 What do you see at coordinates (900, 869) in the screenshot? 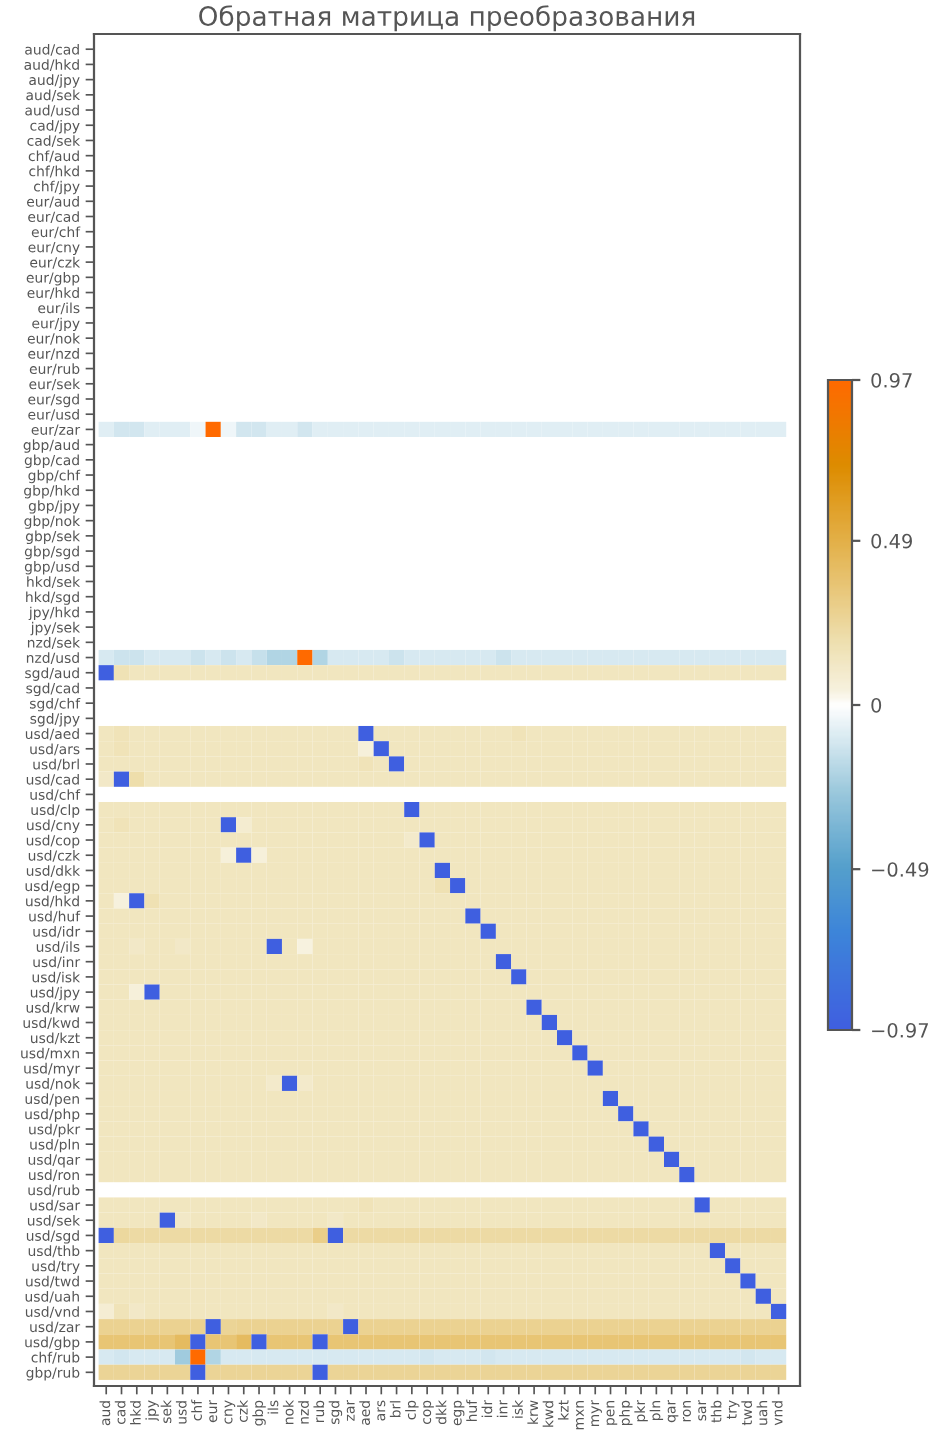
I see `color-bar-label: −0.49` at bounding box center [900, 869].